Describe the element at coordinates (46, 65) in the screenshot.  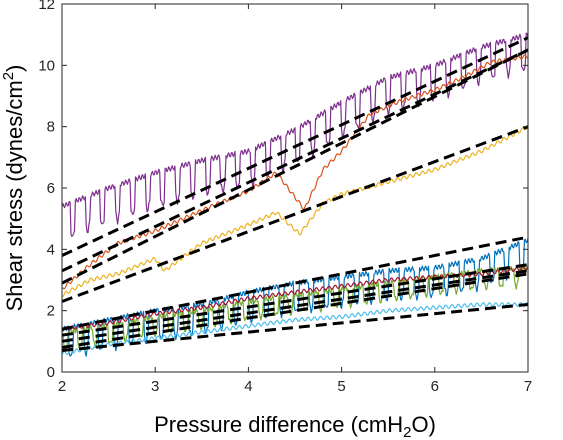
I see `y-tick-label: 10` at that location.